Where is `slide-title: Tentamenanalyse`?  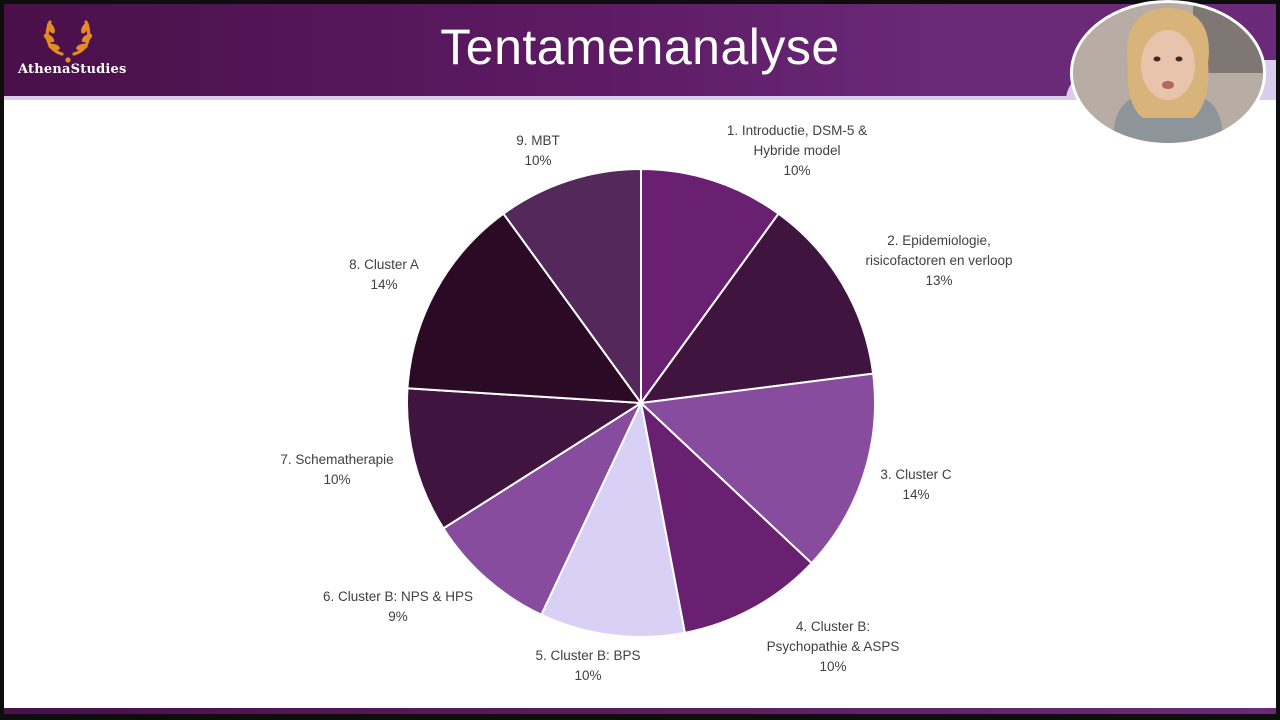
slide-title: Tentamenanalyse is located at coordinates (640, 47).